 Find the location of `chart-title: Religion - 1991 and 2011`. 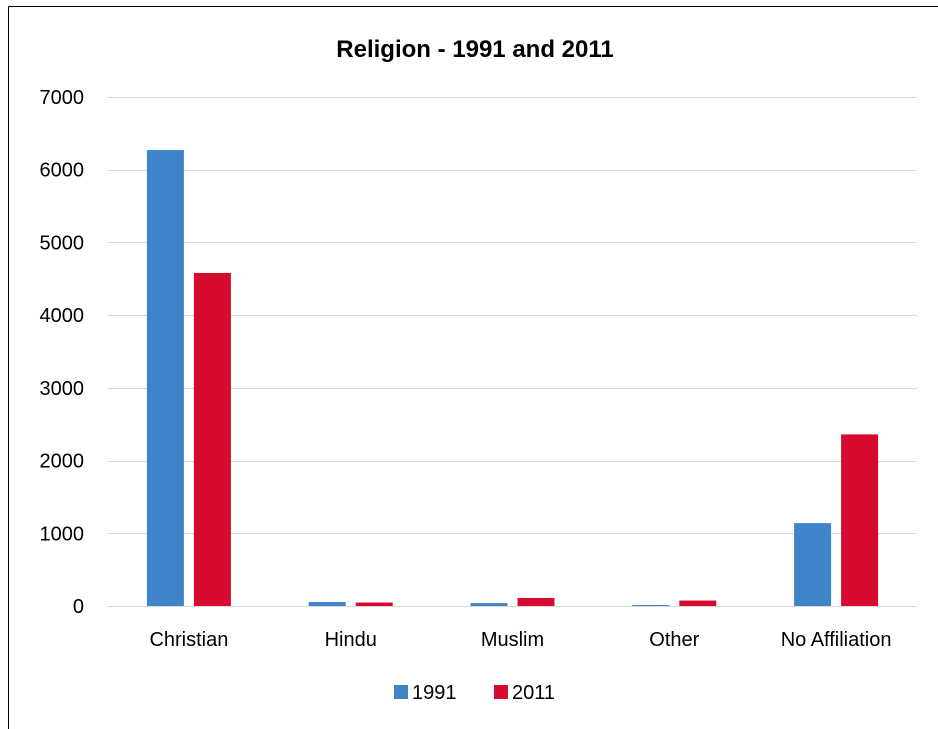

chart-title: Religion - 1991 and 2011 is located at coordinates (474, 49).